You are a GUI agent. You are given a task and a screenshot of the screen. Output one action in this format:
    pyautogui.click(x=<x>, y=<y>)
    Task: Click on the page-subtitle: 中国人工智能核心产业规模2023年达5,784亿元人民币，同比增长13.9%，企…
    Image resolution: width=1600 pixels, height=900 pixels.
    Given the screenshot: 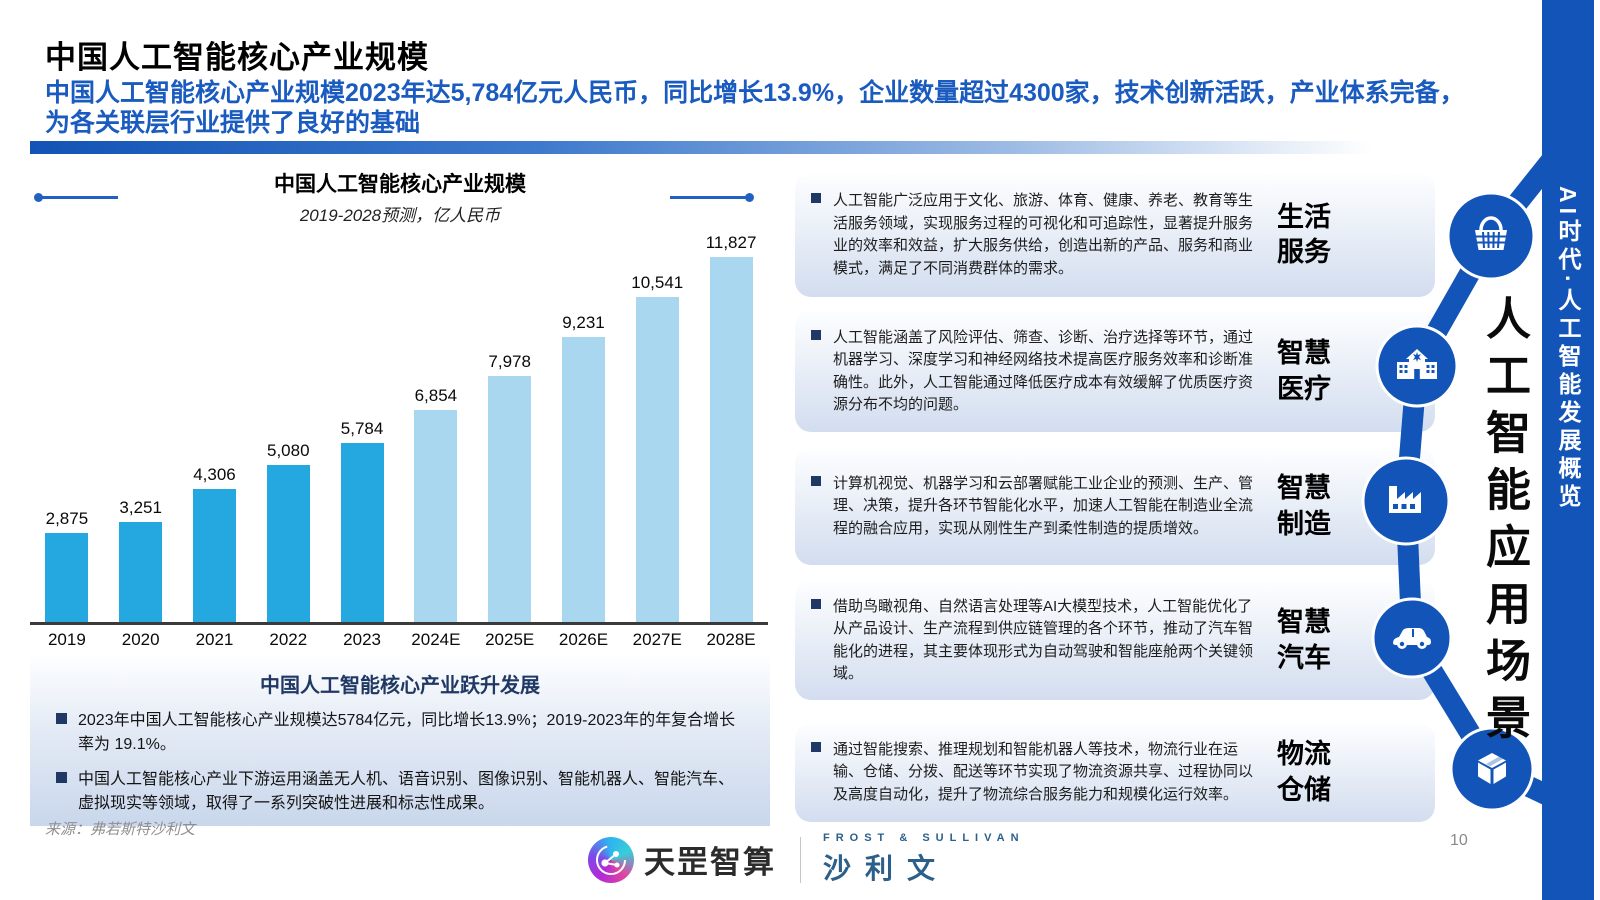 What is the action you would take?
    pyautogui.click(x=755, y=108)
    